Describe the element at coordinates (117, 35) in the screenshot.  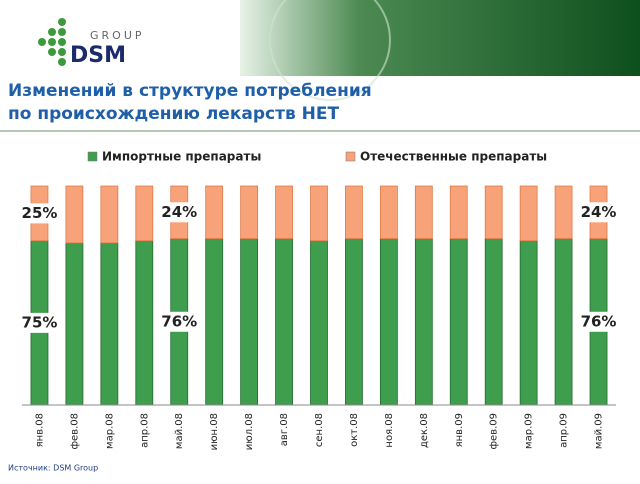
I see `logo-sub: GROUP` at that location.